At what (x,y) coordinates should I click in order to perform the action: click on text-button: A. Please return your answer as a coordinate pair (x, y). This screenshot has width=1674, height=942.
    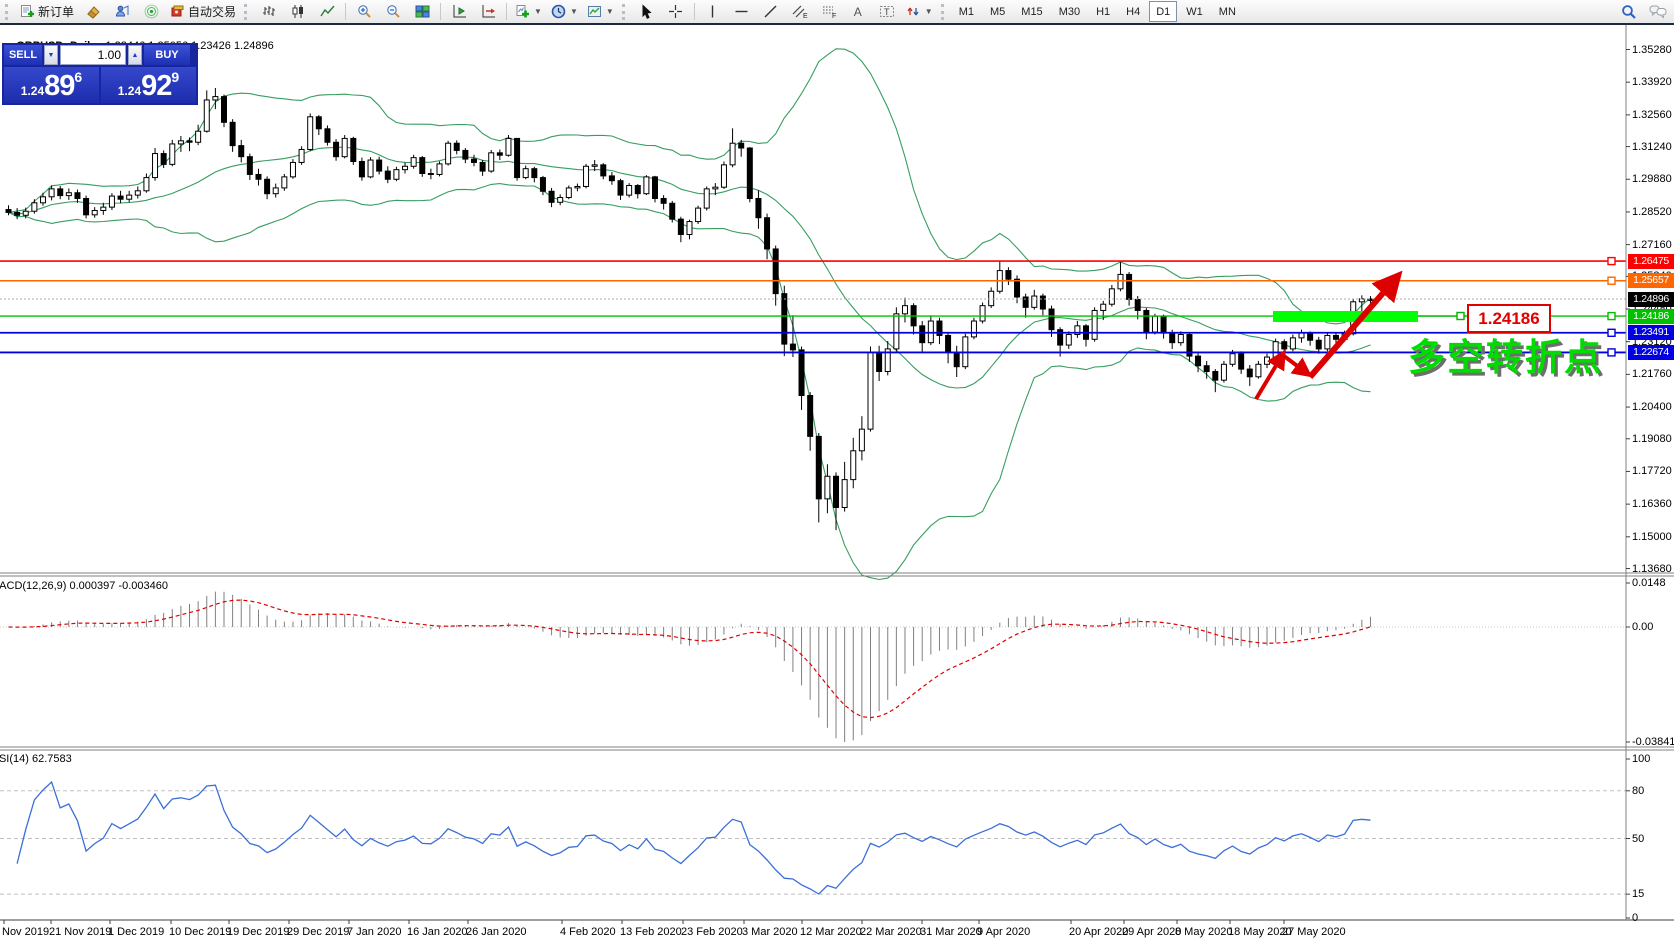
    Looking at the image, I should click on (858, 12).